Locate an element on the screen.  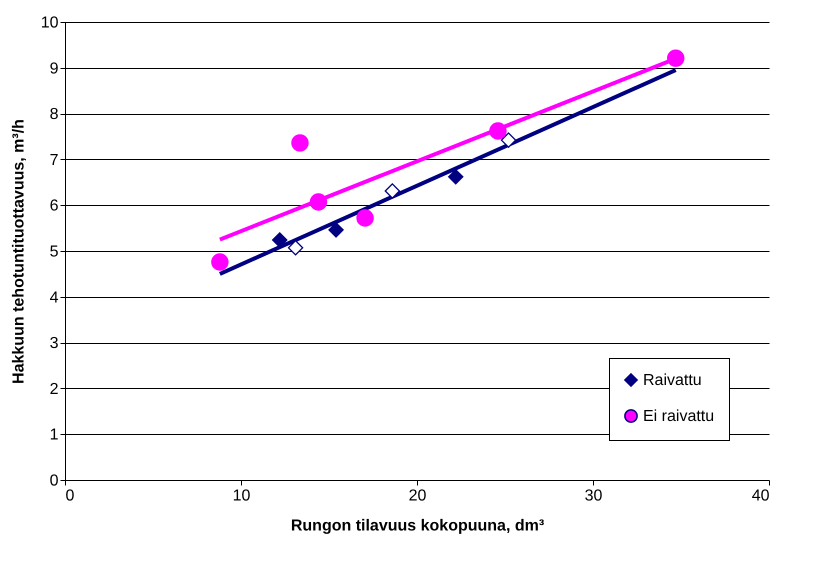
y-tick-label: 1 is located at coordinates (54, 435).